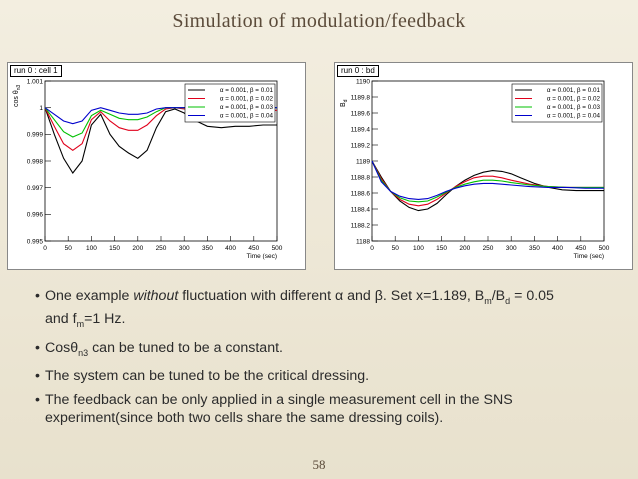 This screenshot has height=479, width=638. I want to click on slide-title: Simulation of modulation/feedback, so click(319, 21).